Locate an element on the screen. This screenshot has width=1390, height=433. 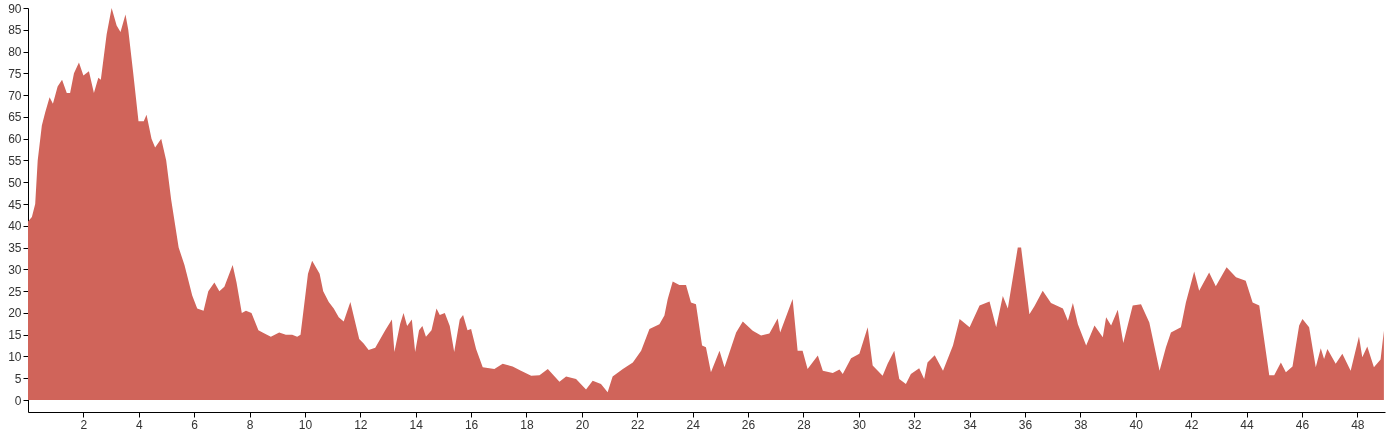
x-tick-label: 26 is located at coordinates (748, 424).